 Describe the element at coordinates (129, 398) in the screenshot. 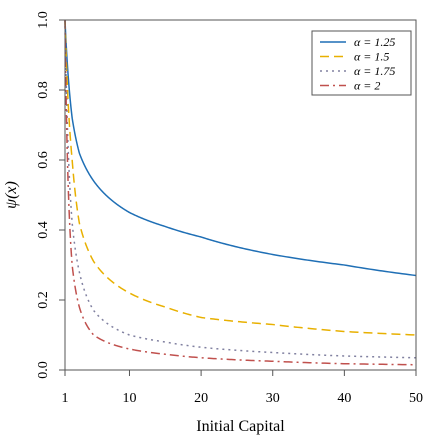

I see `x-tick-label: 10` at that location.